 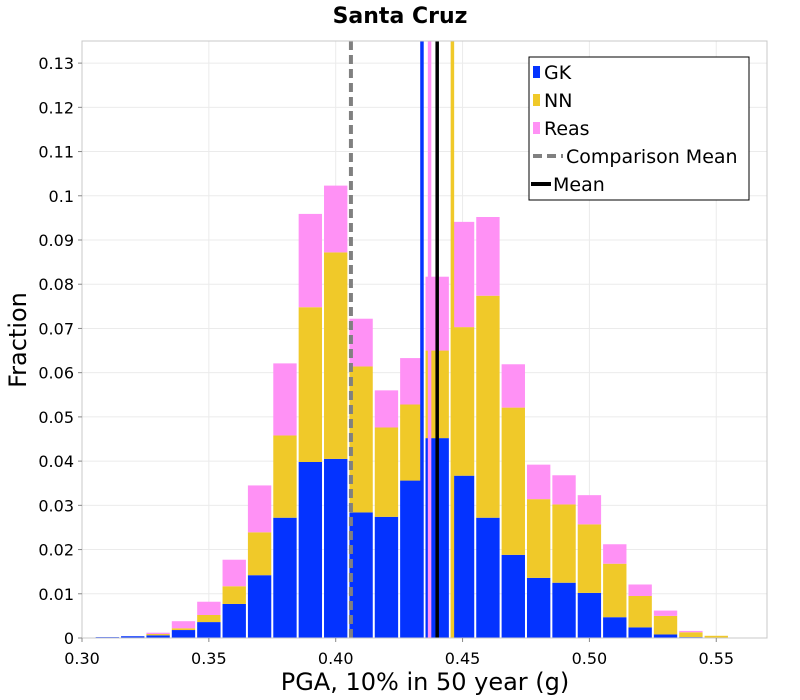 I want to click on legend-label-nn: NN, so click(x=558, y=101).